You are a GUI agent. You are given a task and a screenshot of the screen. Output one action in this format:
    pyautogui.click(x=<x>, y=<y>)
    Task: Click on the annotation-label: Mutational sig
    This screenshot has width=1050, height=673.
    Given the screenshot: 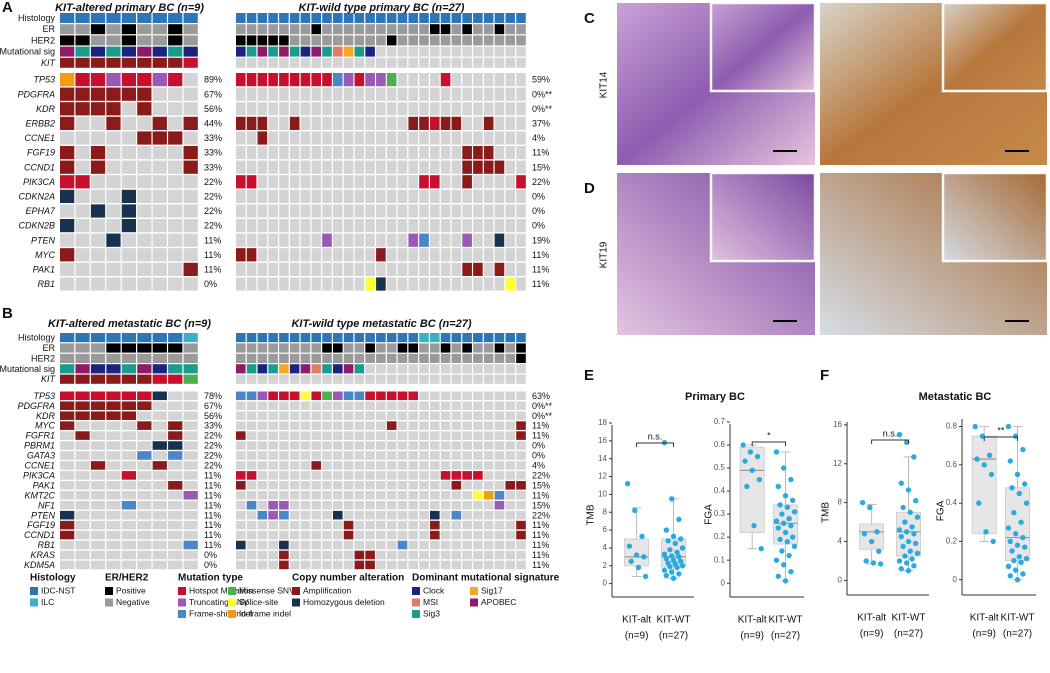 What is the action you would take?
    pyautogui.click(x=27, y=52)
    